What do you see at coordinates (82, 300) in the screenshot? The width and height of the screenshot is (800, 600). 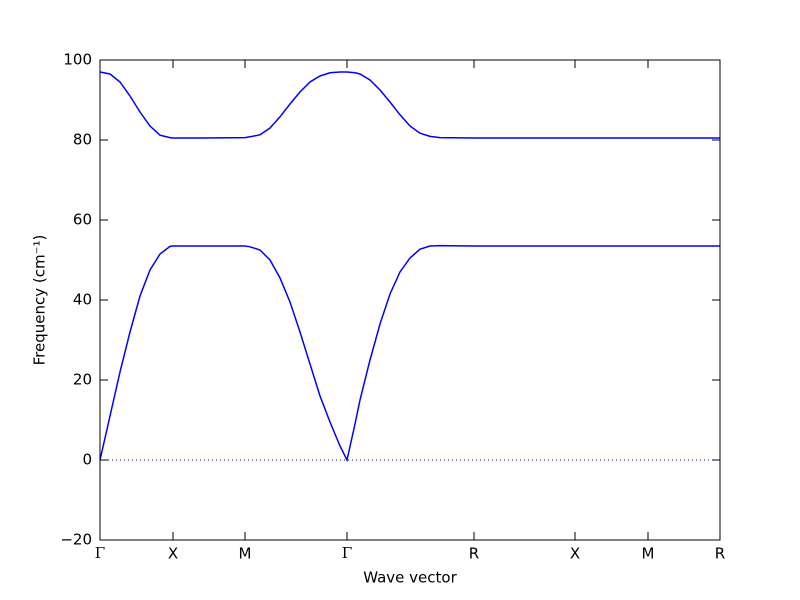 I see `y-tick-label: 40` at bounding box center [82, 300].